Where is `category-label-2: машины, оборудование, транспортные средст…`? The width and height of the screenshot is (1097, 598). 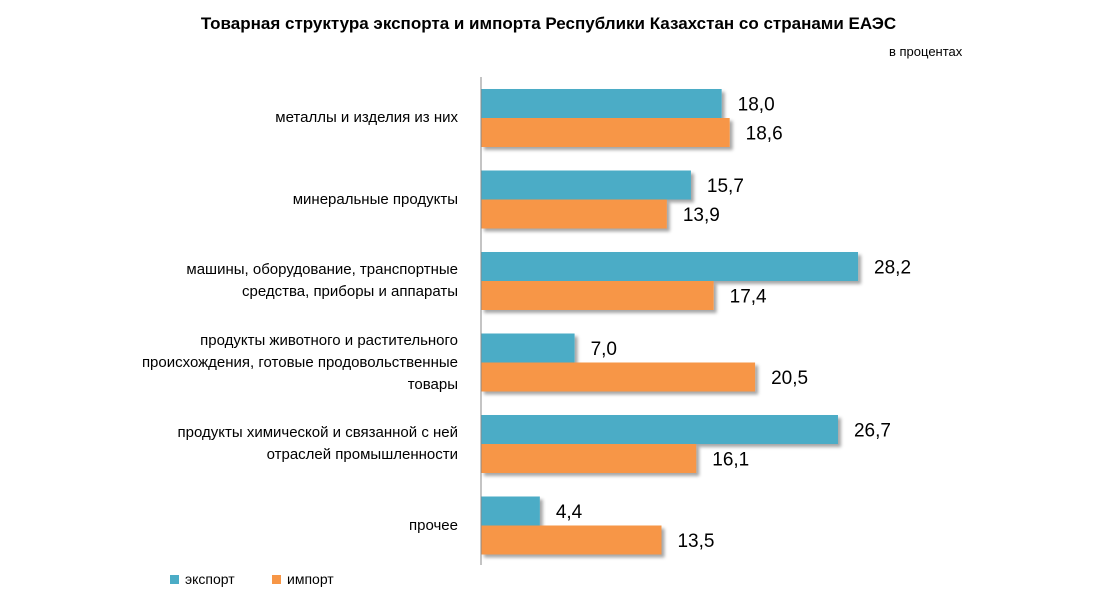 category-label-2: машины, оборудование, транспортные средст… is located at coordinates (249, 281).